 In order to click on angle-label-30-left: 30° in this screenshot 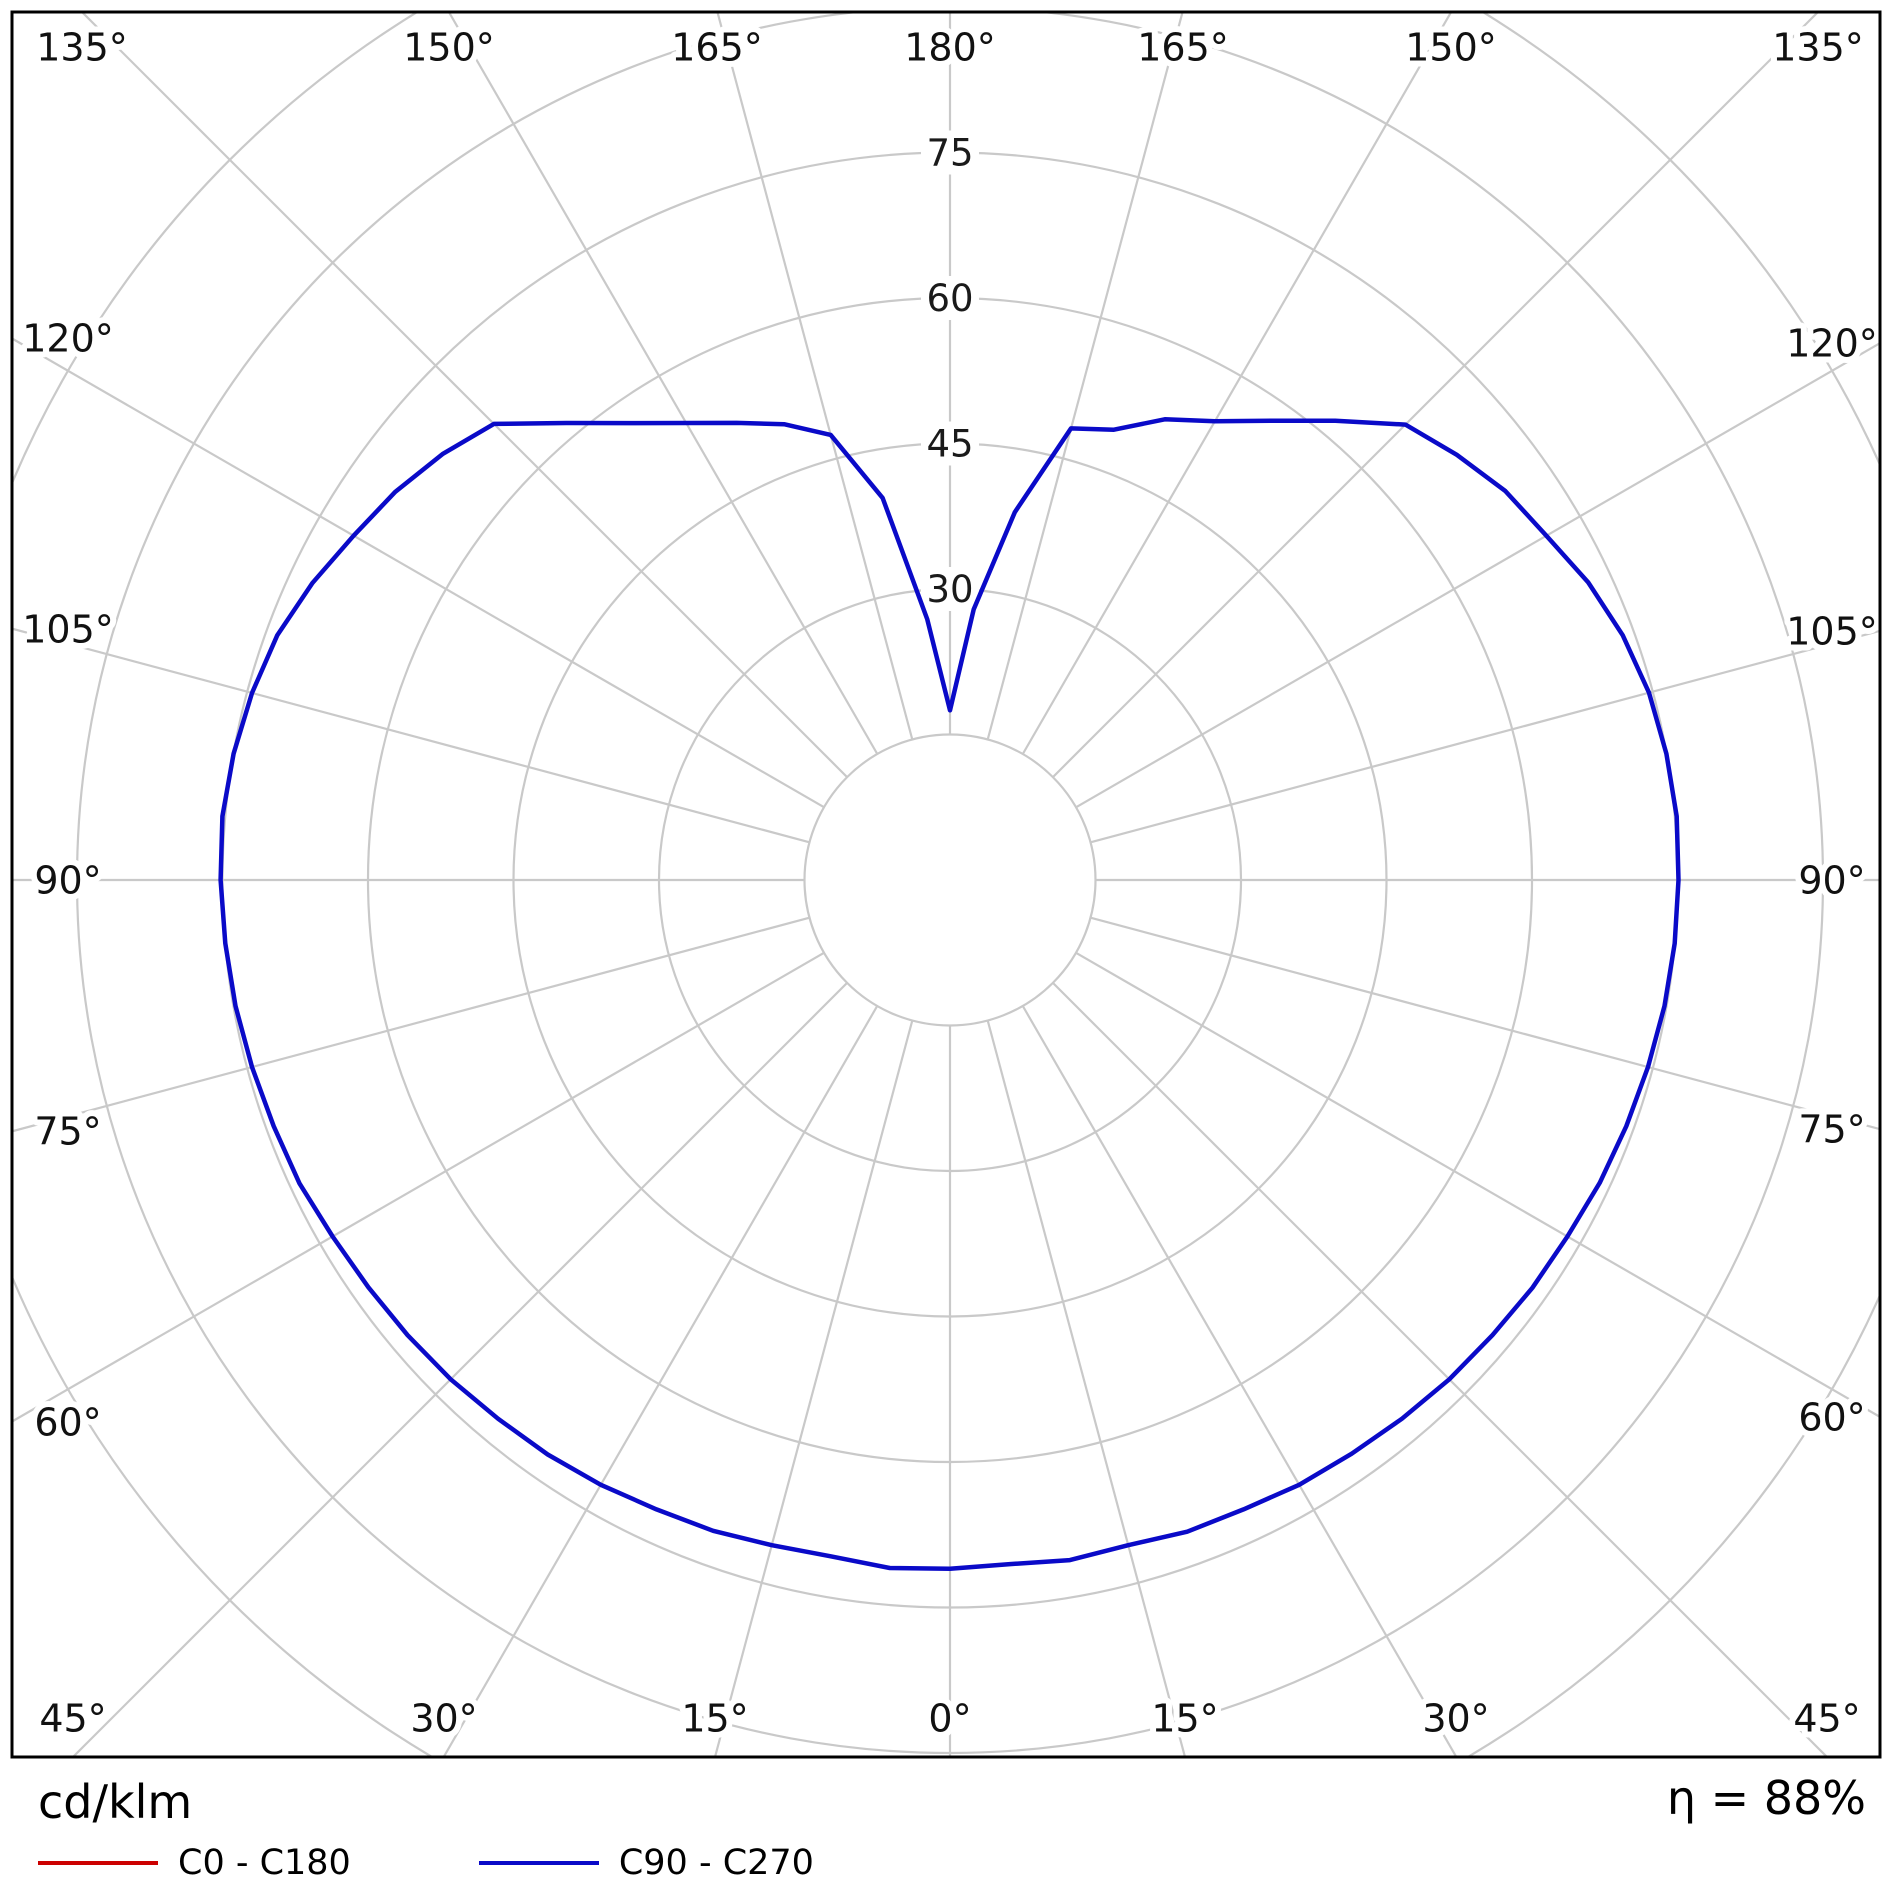, I will do `click(443, 1718)`.